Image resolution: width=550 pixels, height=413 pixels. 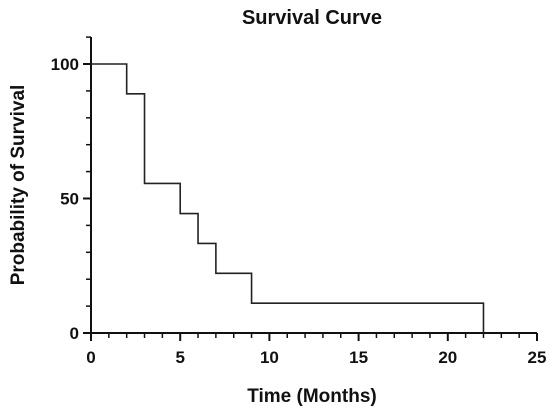 What do you see at coordinates (311, 396) in the screenshot?
I see `x-axis-label: Time (Months)` at bounding box center [311, 396].